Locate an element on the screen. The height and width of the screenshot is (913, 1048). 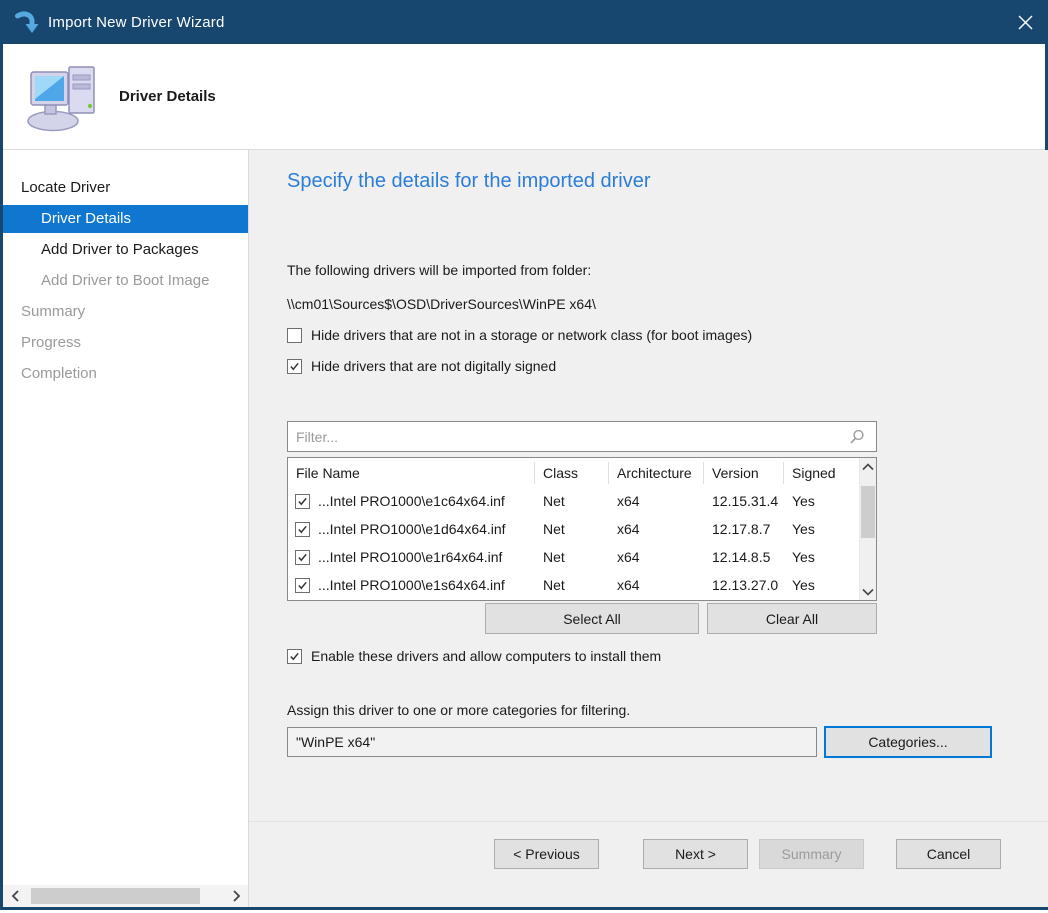
step-summary: Summary is located at coordinates (53, 311).